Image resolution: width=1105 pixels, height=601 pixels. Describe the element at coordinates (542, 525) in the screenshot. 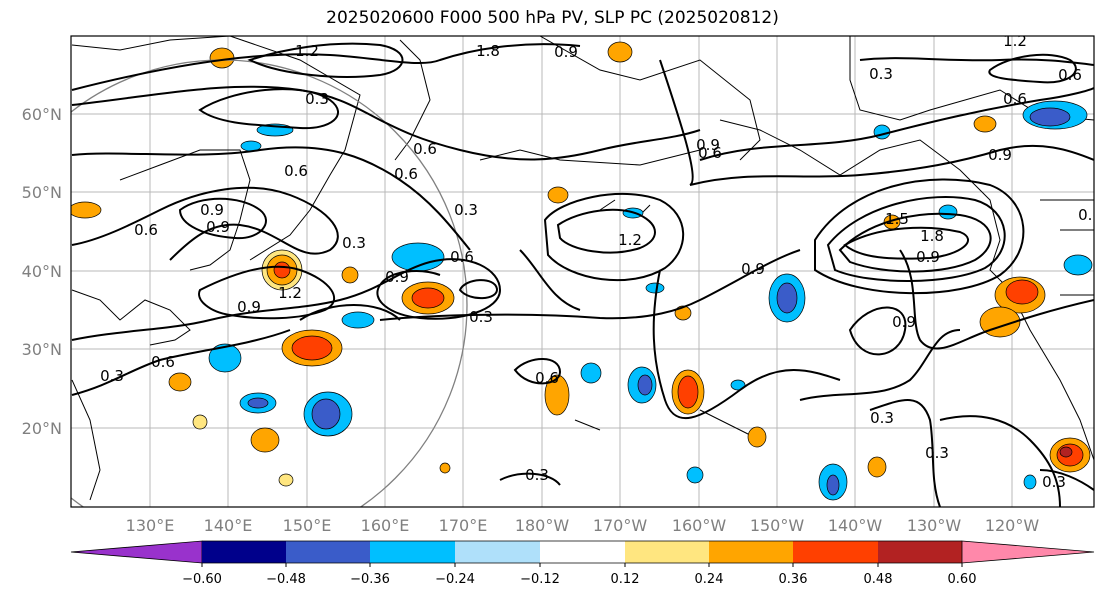

I see `lon-label: 180°W` at that location.